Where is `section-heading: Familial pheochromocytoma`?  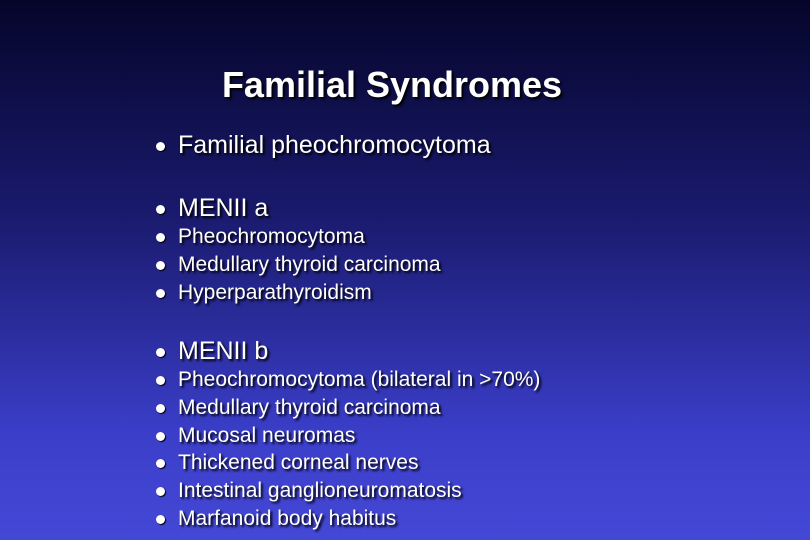 section-heading: Familial pheochromocytoma is located at coordinates (323, 145).